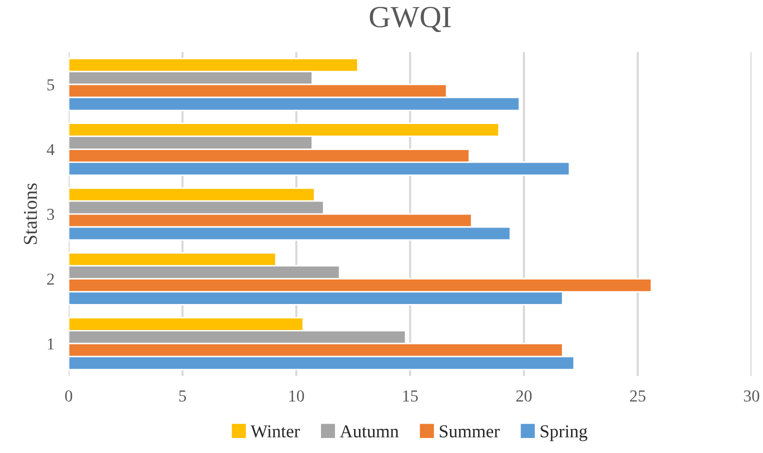  What do you see at coordinates (182, 396) in the screenshot?
I see `x-tick-label: 5` at bounding box center [182, 396].